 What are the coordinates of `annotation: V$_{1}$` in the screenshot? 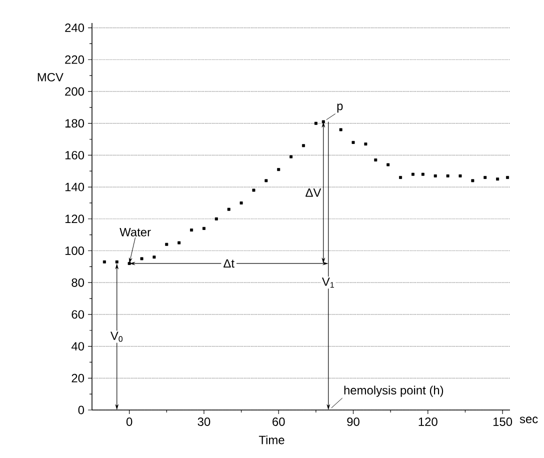 It's located at (328, 283).